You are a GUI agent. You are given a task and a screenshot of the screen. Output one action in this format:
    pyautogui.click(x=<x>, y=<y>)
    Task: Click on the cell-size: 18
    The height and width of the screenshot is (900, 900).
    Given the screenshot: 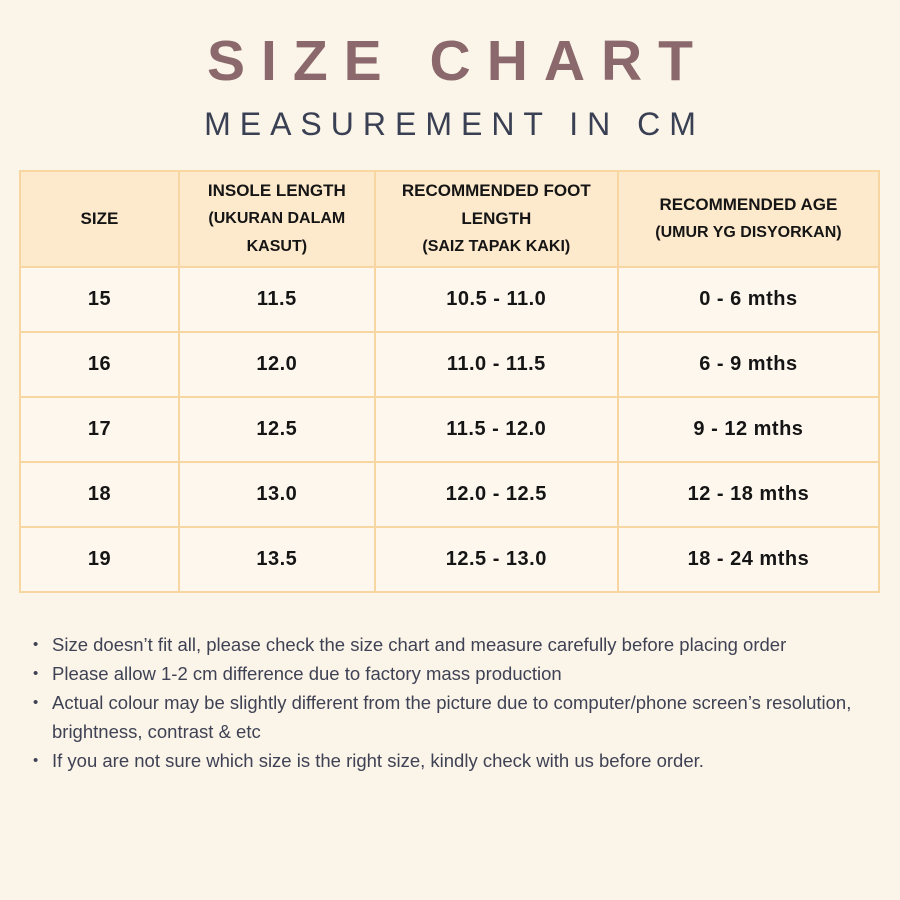 What is the action you would take?
    pyautogui.click(x=99, y=494)
    